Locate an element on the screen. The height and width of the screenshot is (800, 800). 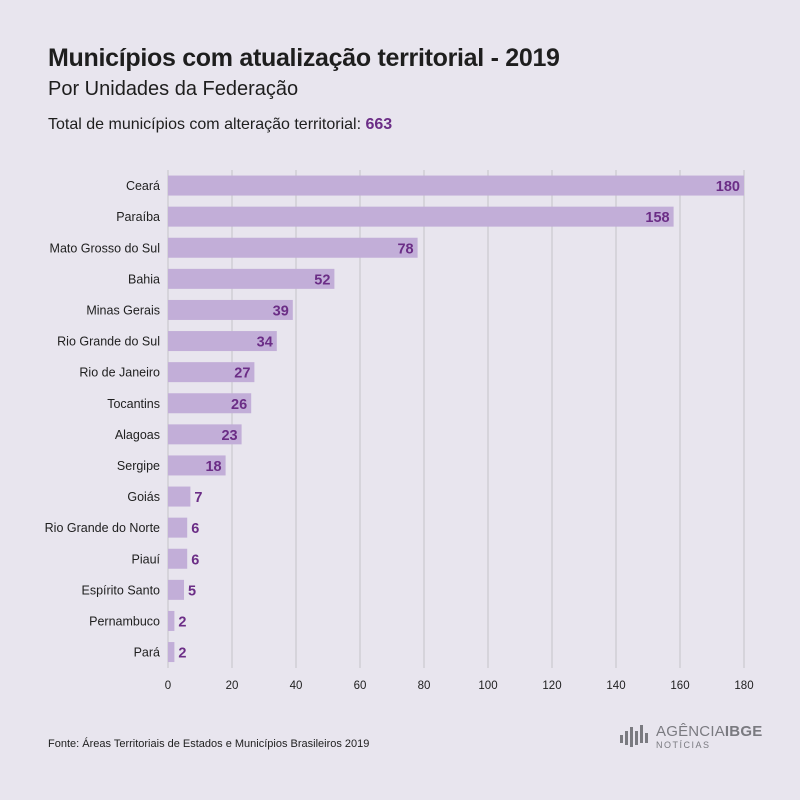
brand-logo: AGÊNCIAIBGE NOTÍCIAS is located at coordinates (691, 737).